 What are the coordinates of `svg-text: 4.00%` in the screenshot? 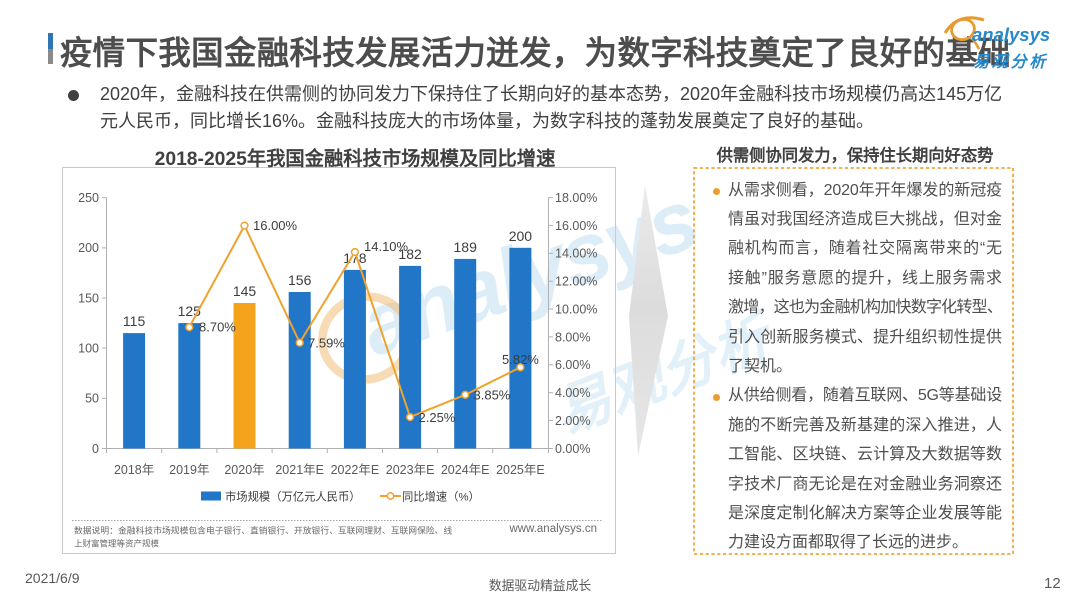 It's located at (572, 393).